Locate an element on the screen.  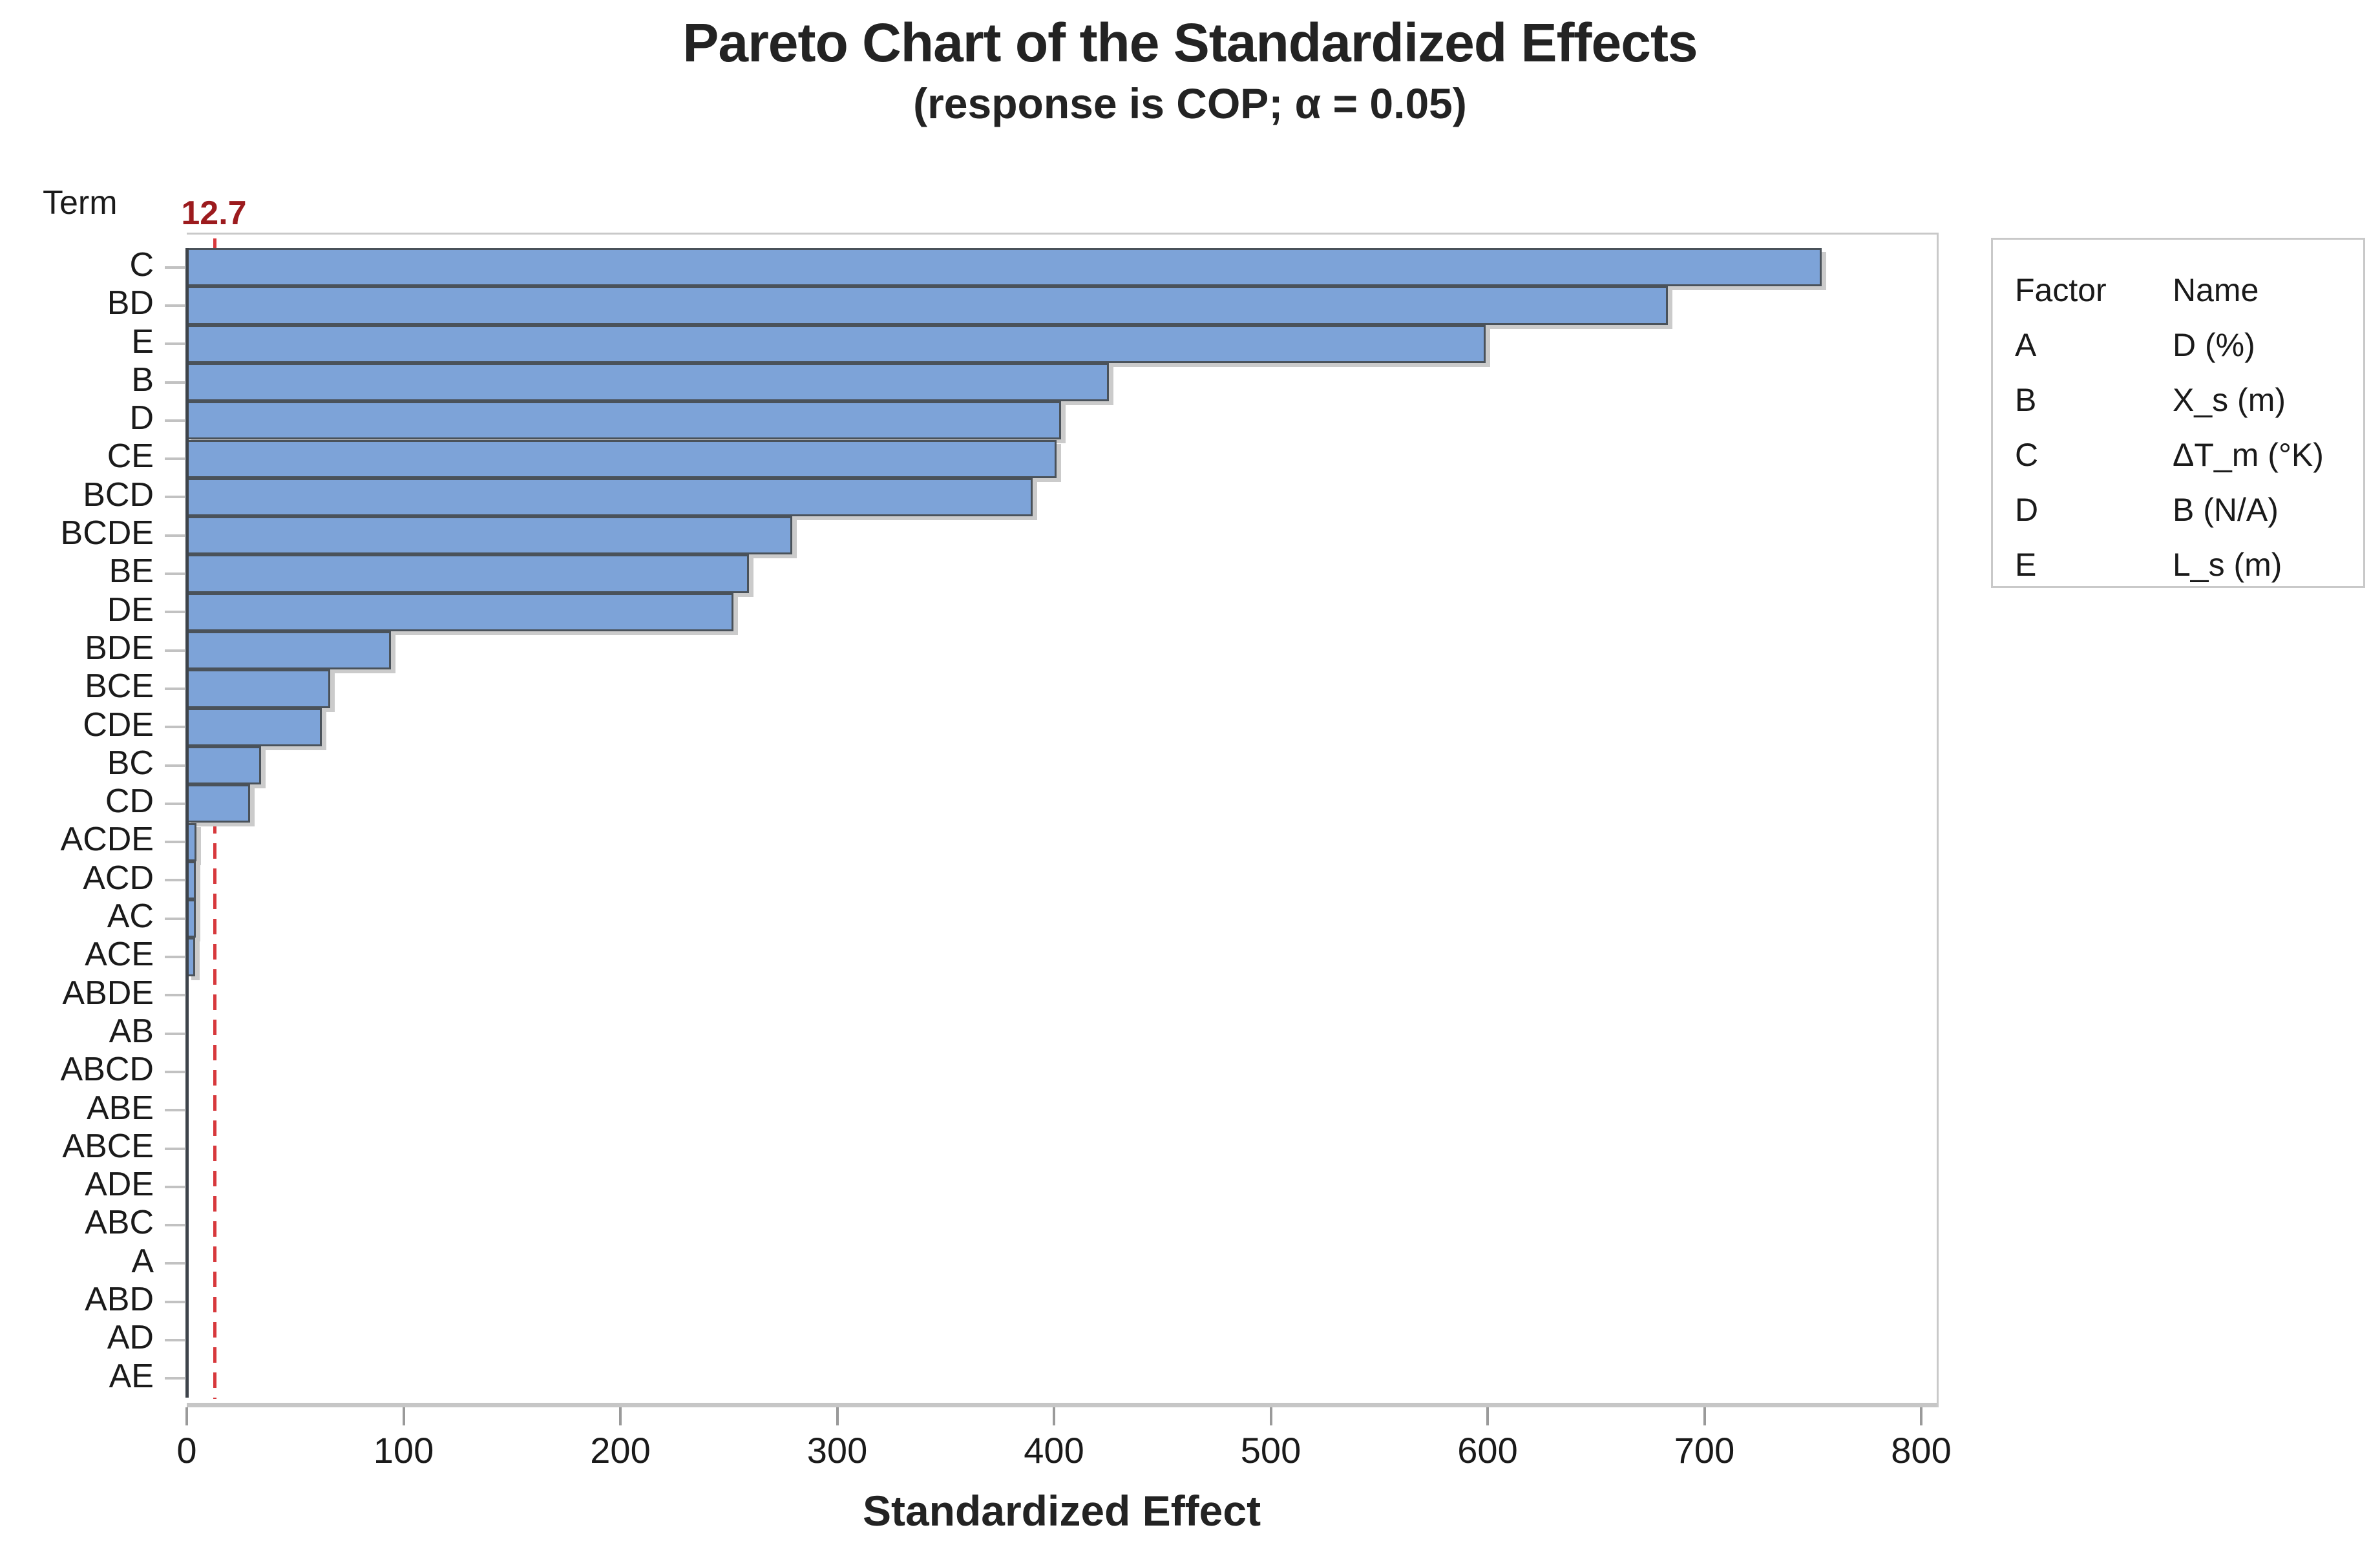
y-axis-label: CDE is located at coordinates (119, 725).